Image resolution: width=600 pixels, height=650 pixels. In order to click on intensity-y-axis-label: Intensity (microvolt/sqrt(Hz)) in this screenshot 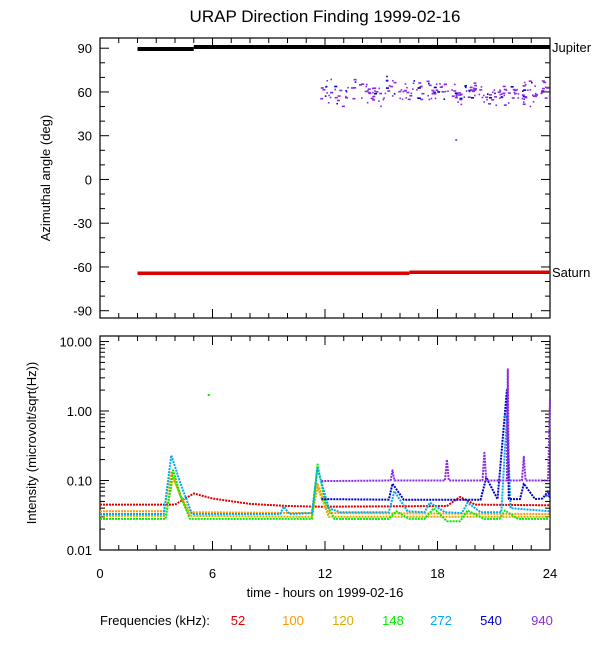, I will do `click(31, 443)`.